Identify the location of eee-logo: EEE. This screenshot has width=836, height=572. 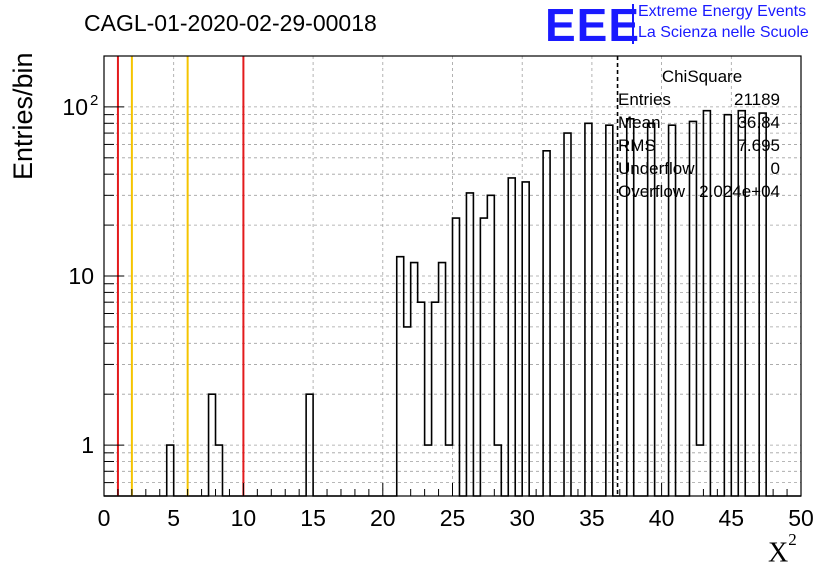
(593, 25).